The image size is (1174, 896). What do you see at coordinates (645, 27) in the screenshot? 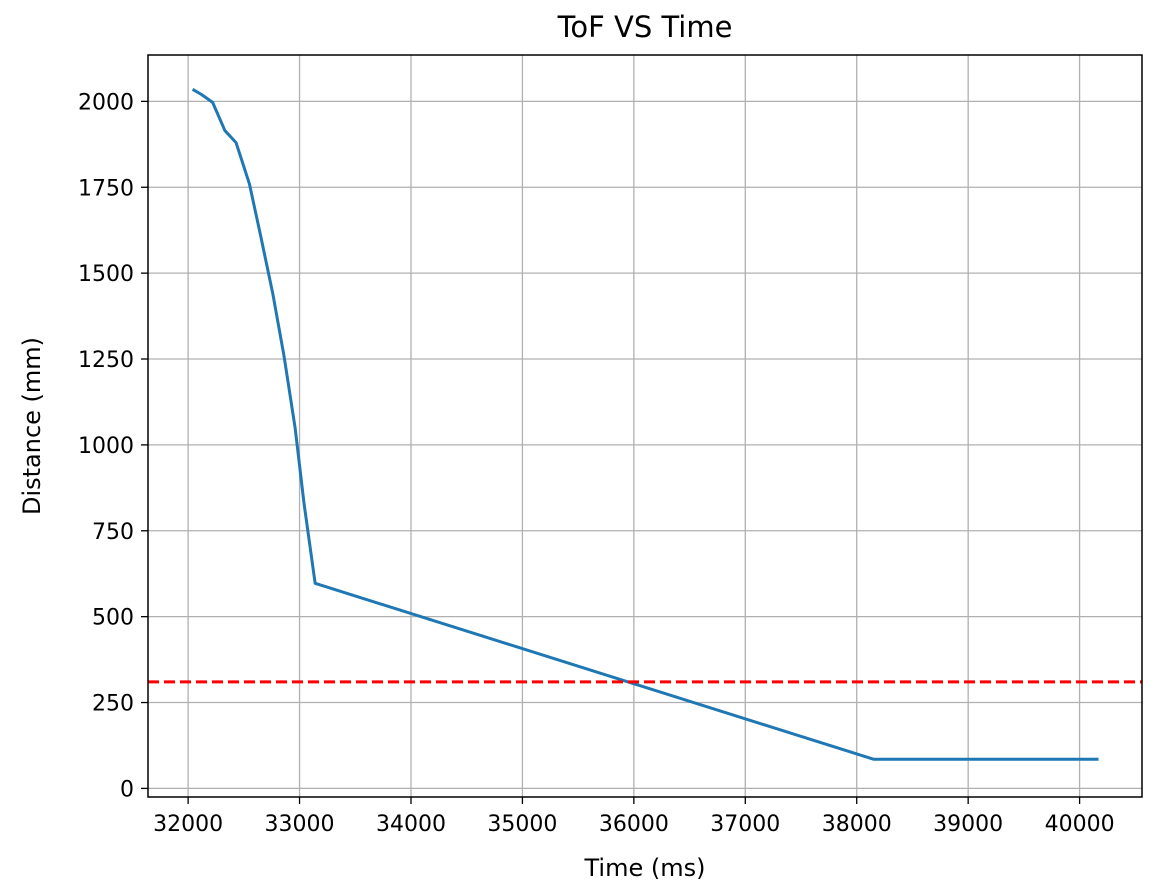
I see `chart-title: ToF VS Time` at bounding box center [645, 27].